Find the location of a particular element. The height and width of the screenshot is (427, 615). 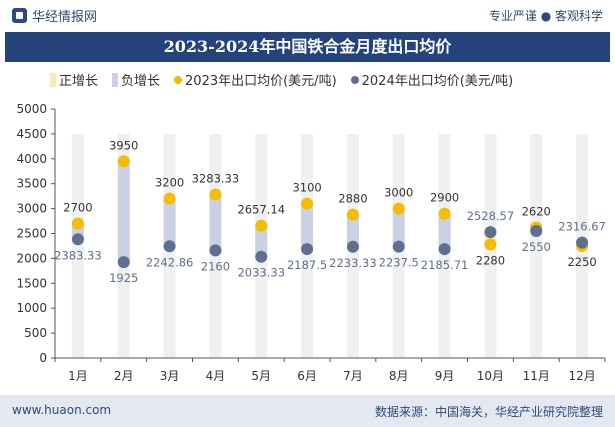

data-label-2024: 2185.71 is located at coordinates (445, 265).